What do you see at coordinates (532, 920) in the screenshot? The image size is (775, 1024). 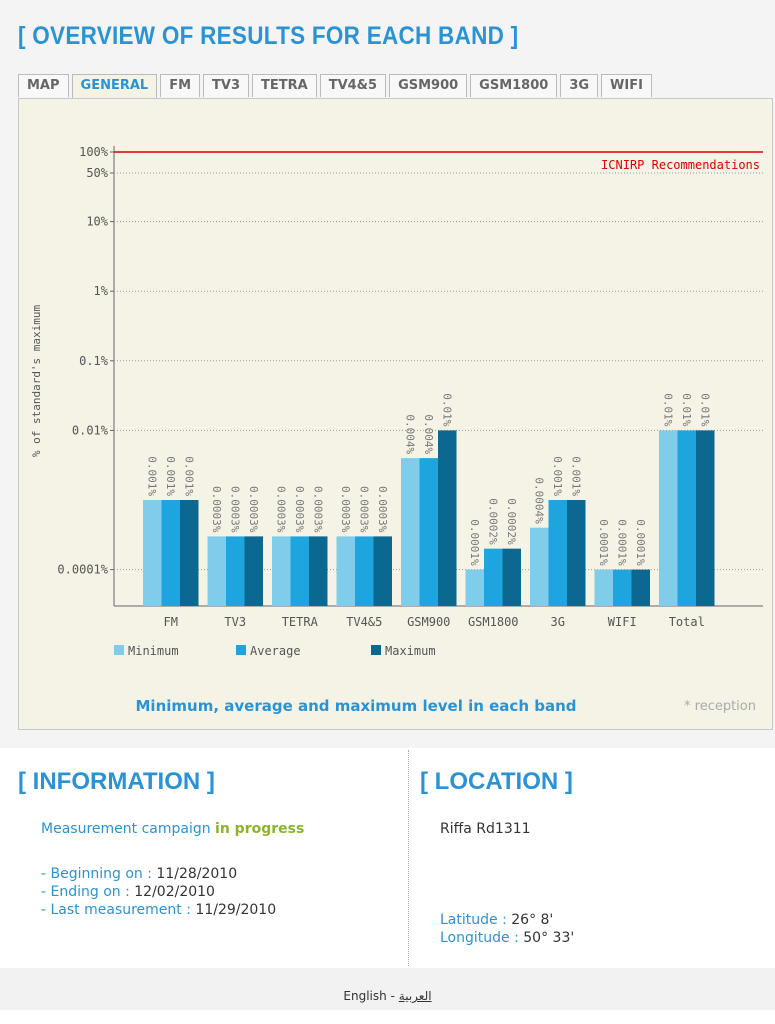 I see `location-value: 26° 8'` at bounding box center [532, 920].